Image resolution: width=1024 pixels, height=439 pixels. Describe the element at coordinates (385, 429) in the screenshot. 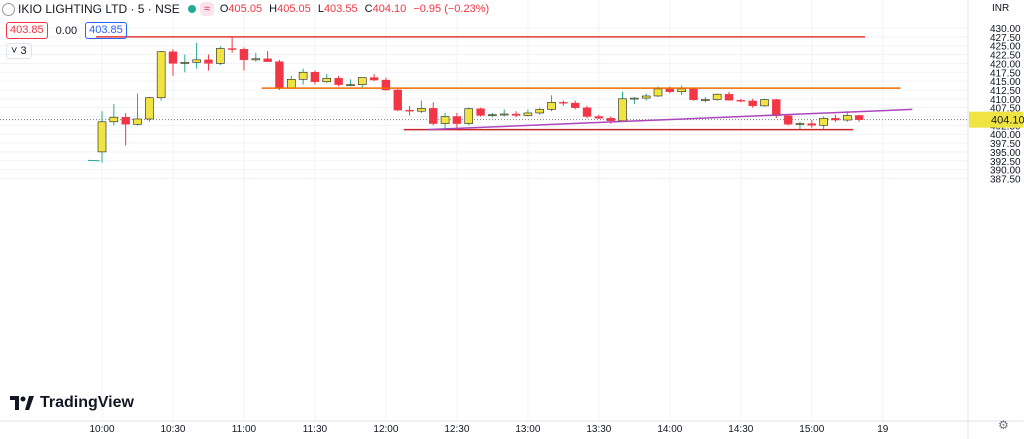

I see `time-tick-label: 12:00` at that location.